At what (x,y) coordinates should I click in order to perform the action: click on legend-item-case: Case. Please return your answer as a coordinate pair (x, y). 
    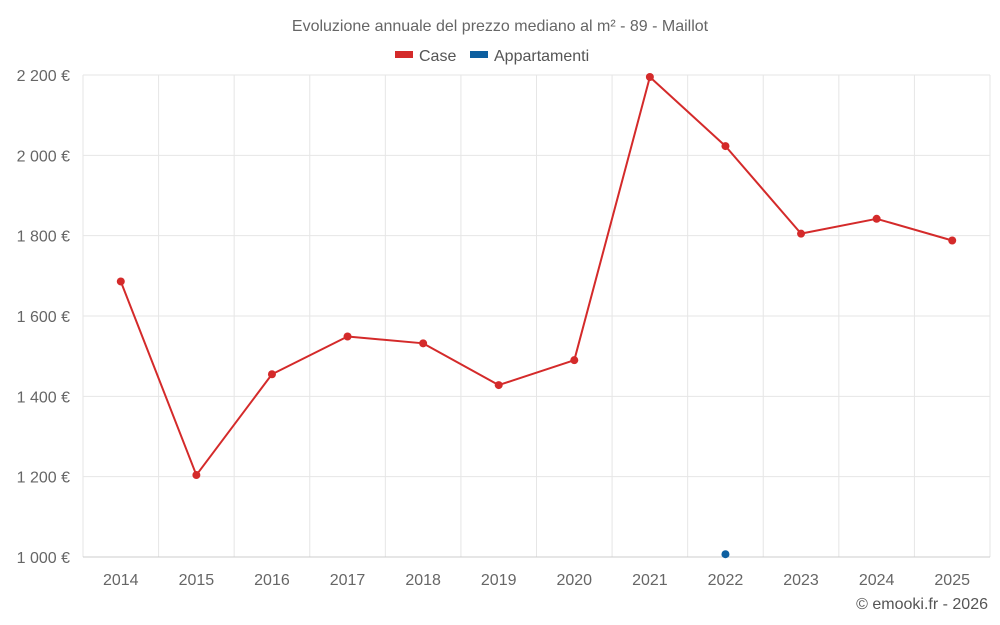
    Looking at the image, I should click on (425, 56).